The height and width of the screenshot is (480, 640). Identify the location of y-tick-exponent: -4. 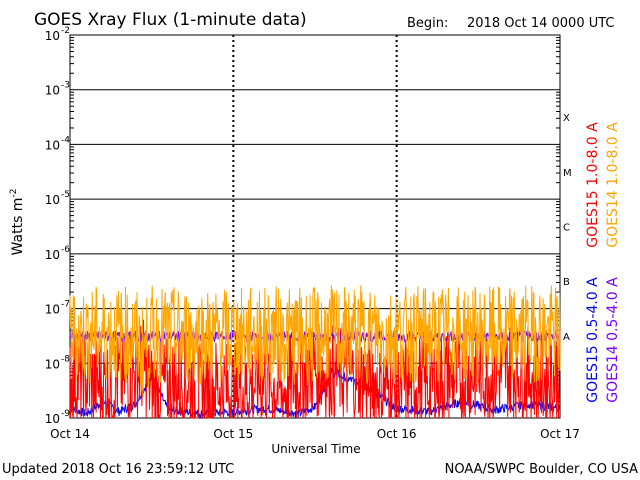
(65, 140).